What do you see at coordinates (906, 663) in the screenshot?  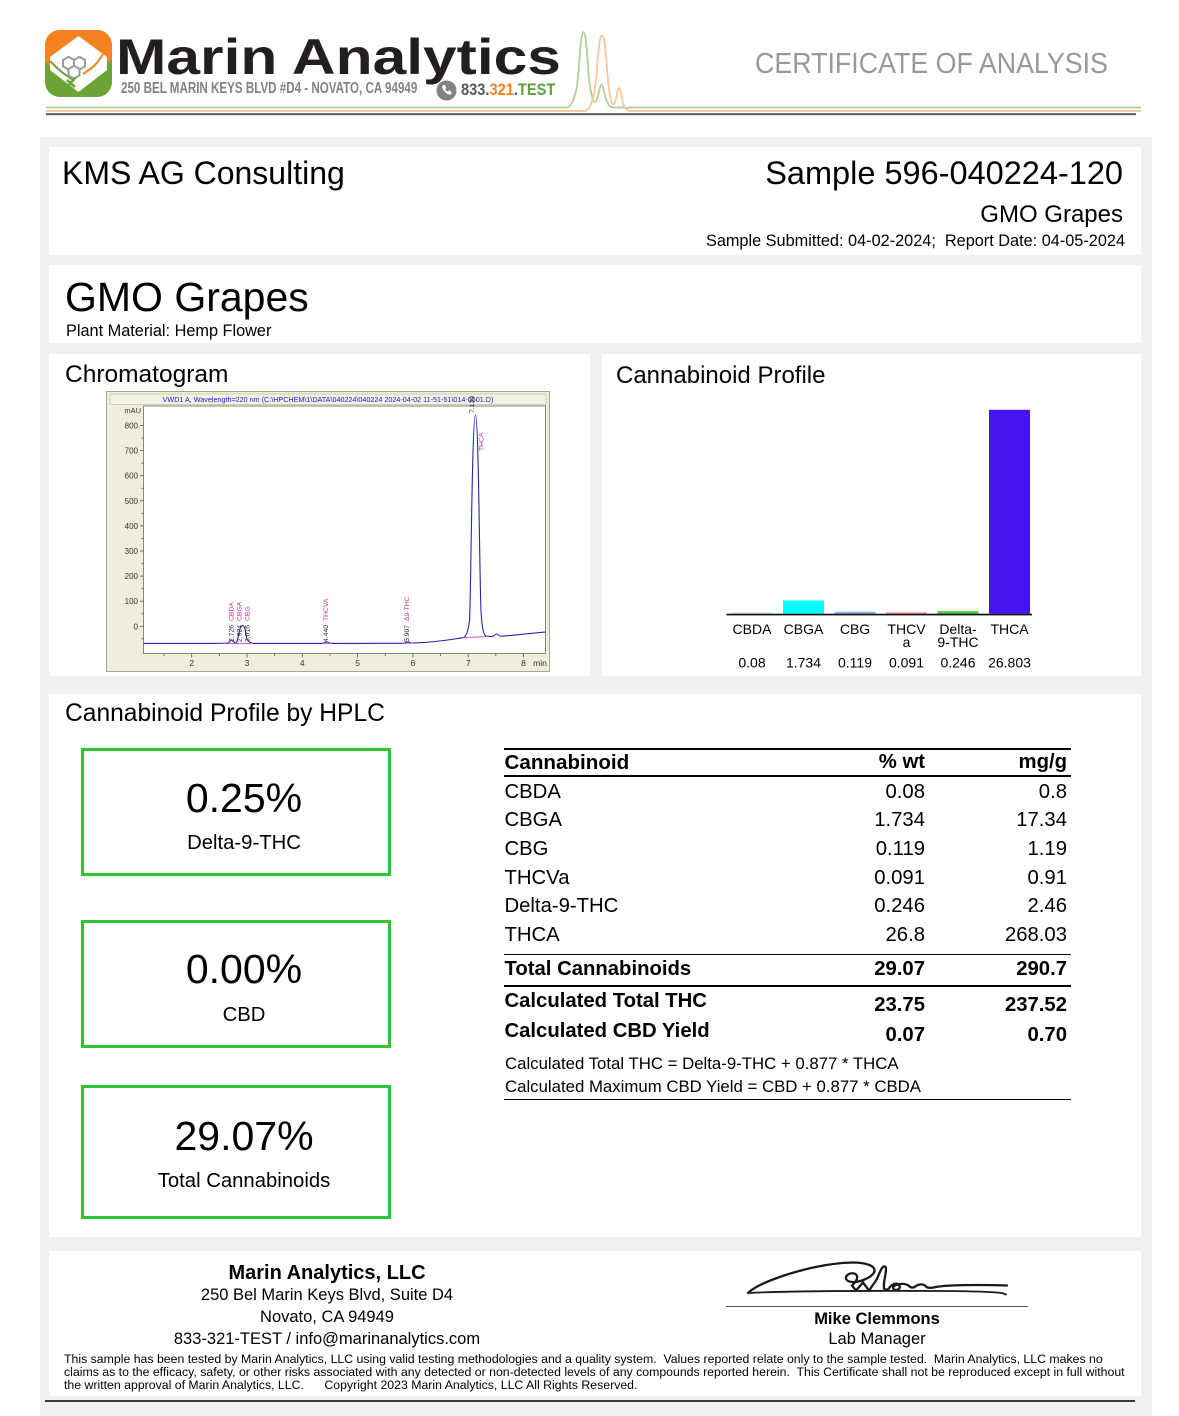 I see `svg-text: 0.091` at bounding box center [906, 663].